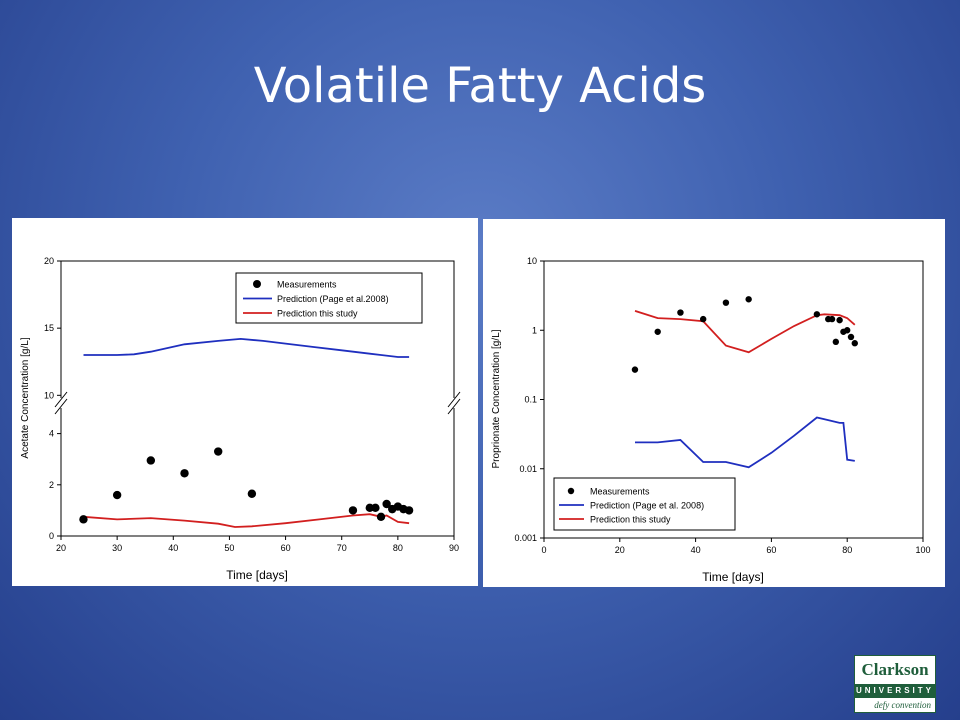 The image size is (960, 720). Describe the element at coordinates (342, 548) in the screenshot. I see `x-tick-label: 70` at that location.